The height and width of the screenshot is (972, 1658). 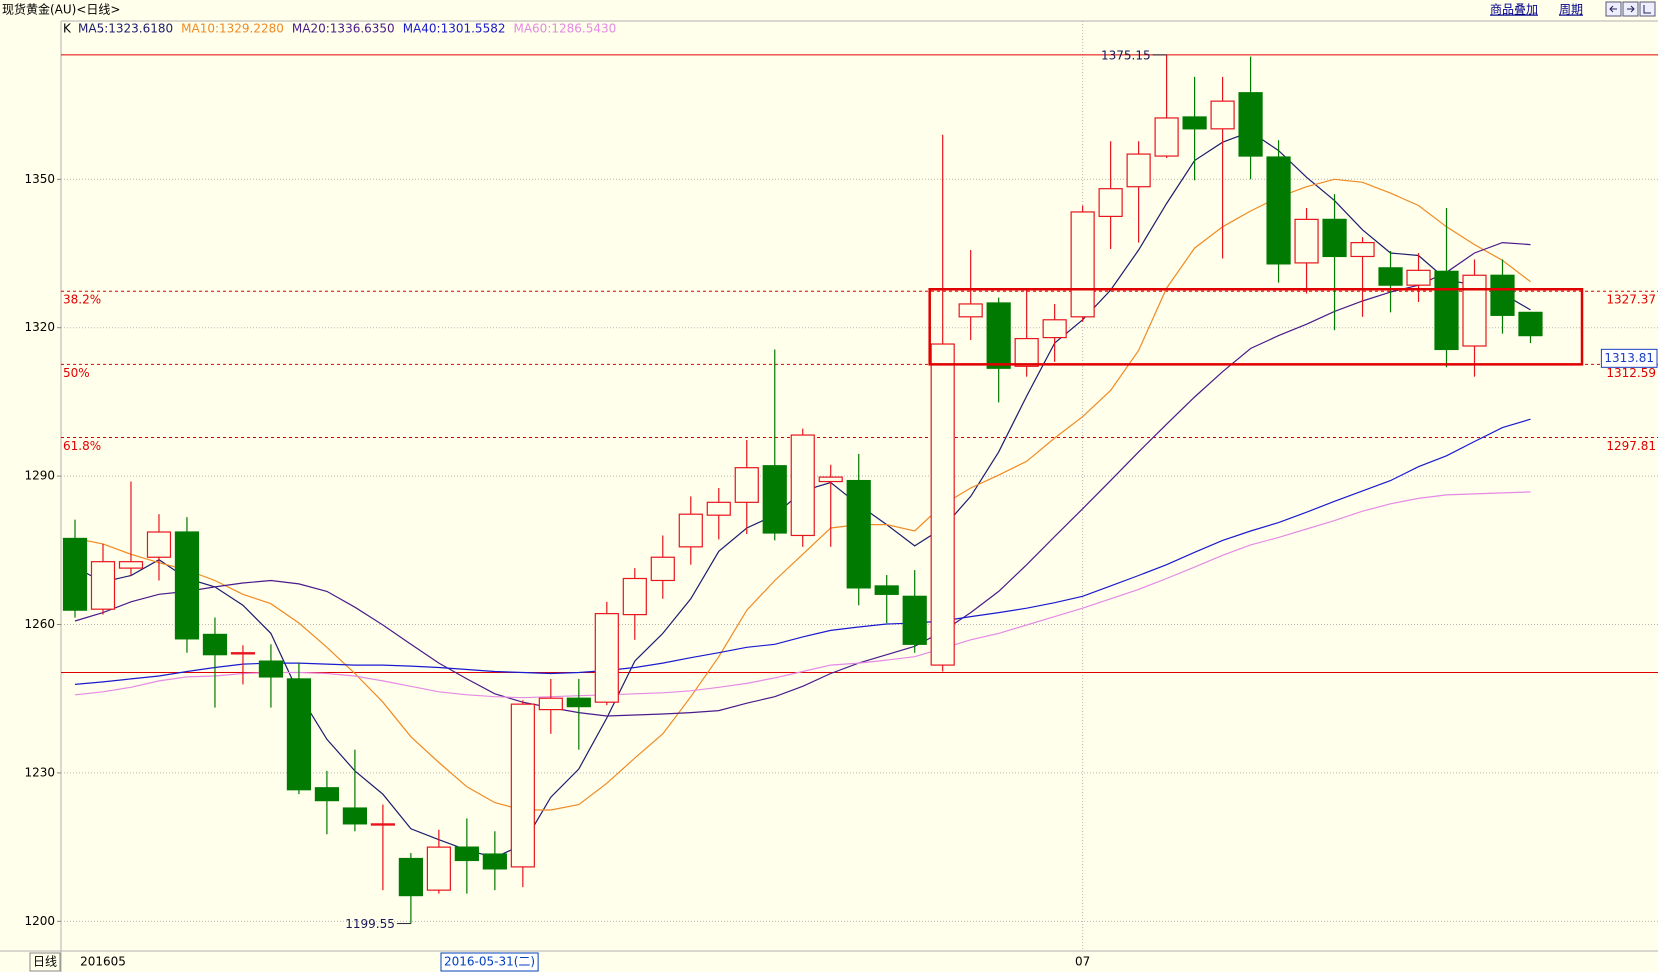 I want to click on cursor-date: 2016-05-31(二), so click(x=489, y=962).